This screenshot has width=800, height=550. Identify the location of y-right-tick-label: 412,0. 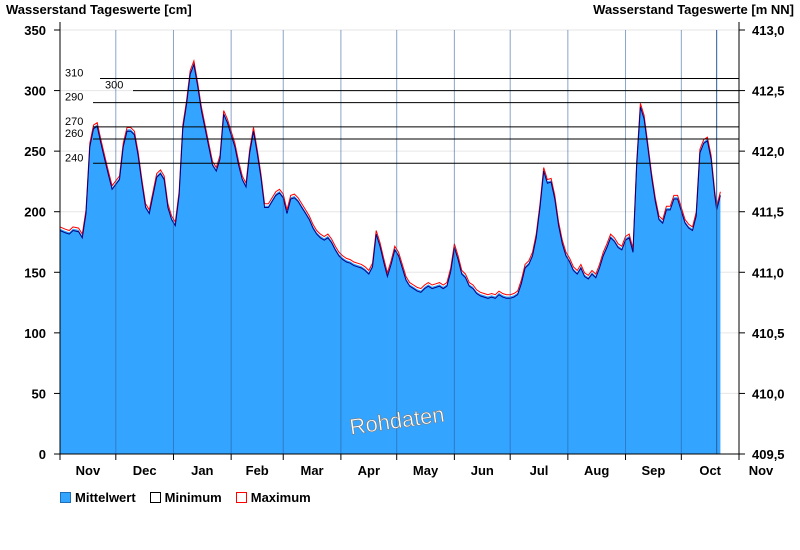
(768, 151).